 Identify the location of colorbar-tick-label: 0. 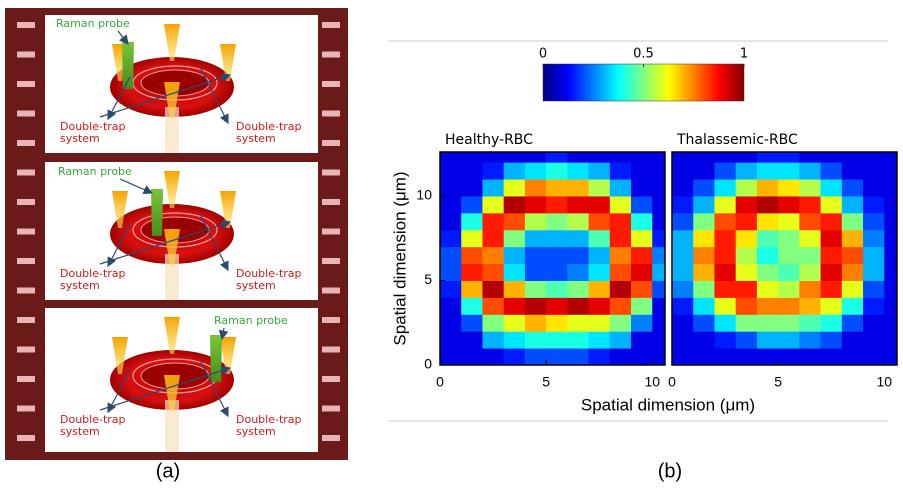
(543, 54).